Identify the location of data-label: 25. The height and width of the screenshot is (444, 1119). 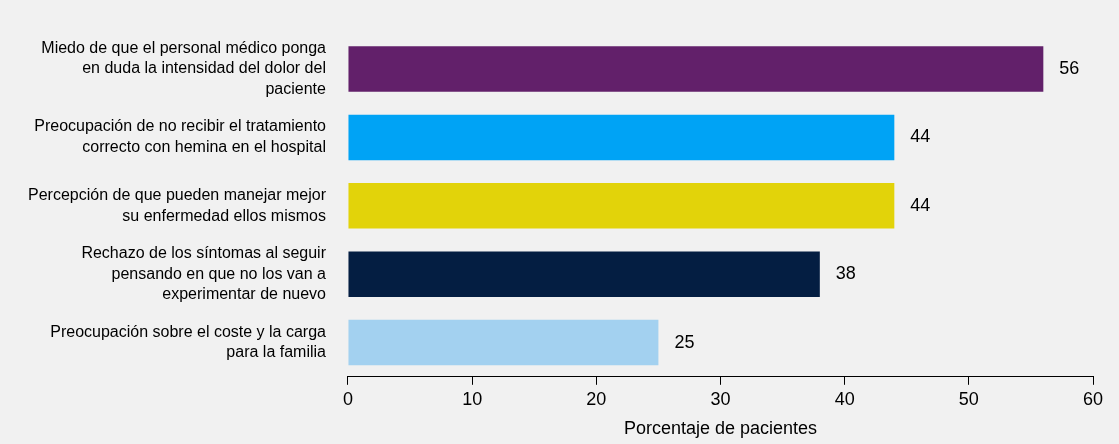
(684, 341).